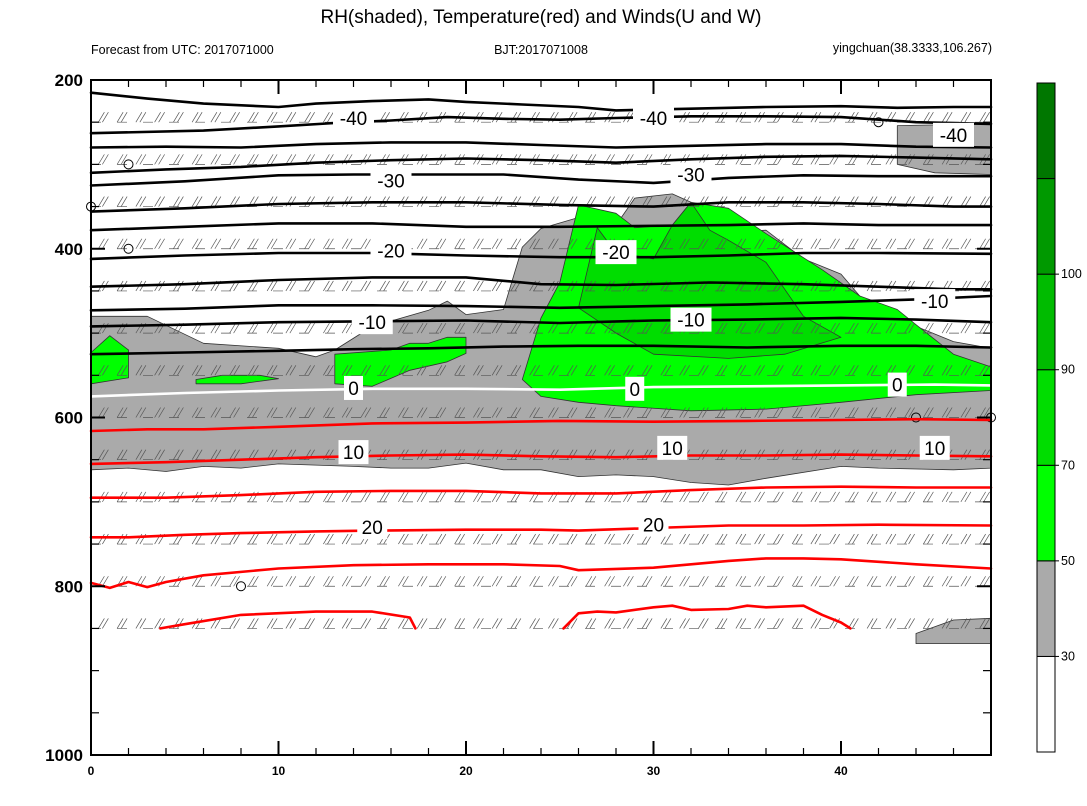 The height and width of the screenshot is (806, 1087). I want to click on contour-label: 10, so click(934, 447).